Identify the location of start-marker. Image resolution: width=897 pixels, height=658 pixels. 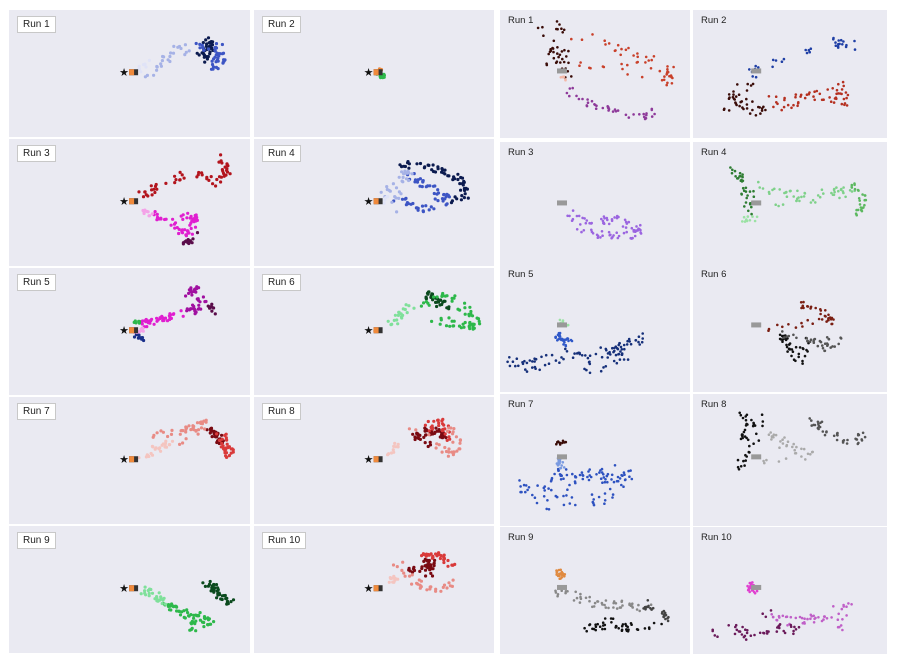
(562, 203).